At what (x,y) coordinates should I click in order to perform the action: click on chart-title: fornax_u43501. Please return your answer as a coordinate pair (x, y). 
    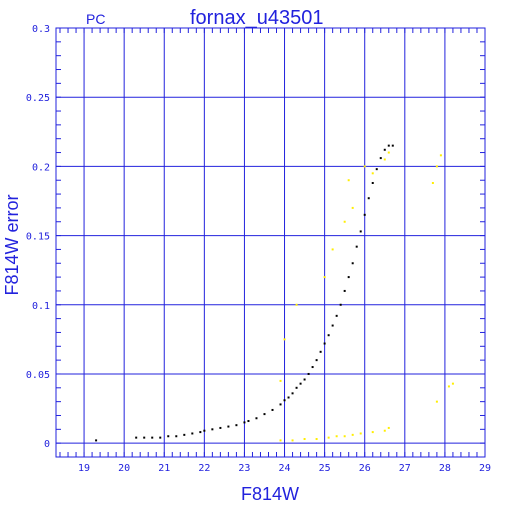
    Looking at the image, I should click on (256, 18).